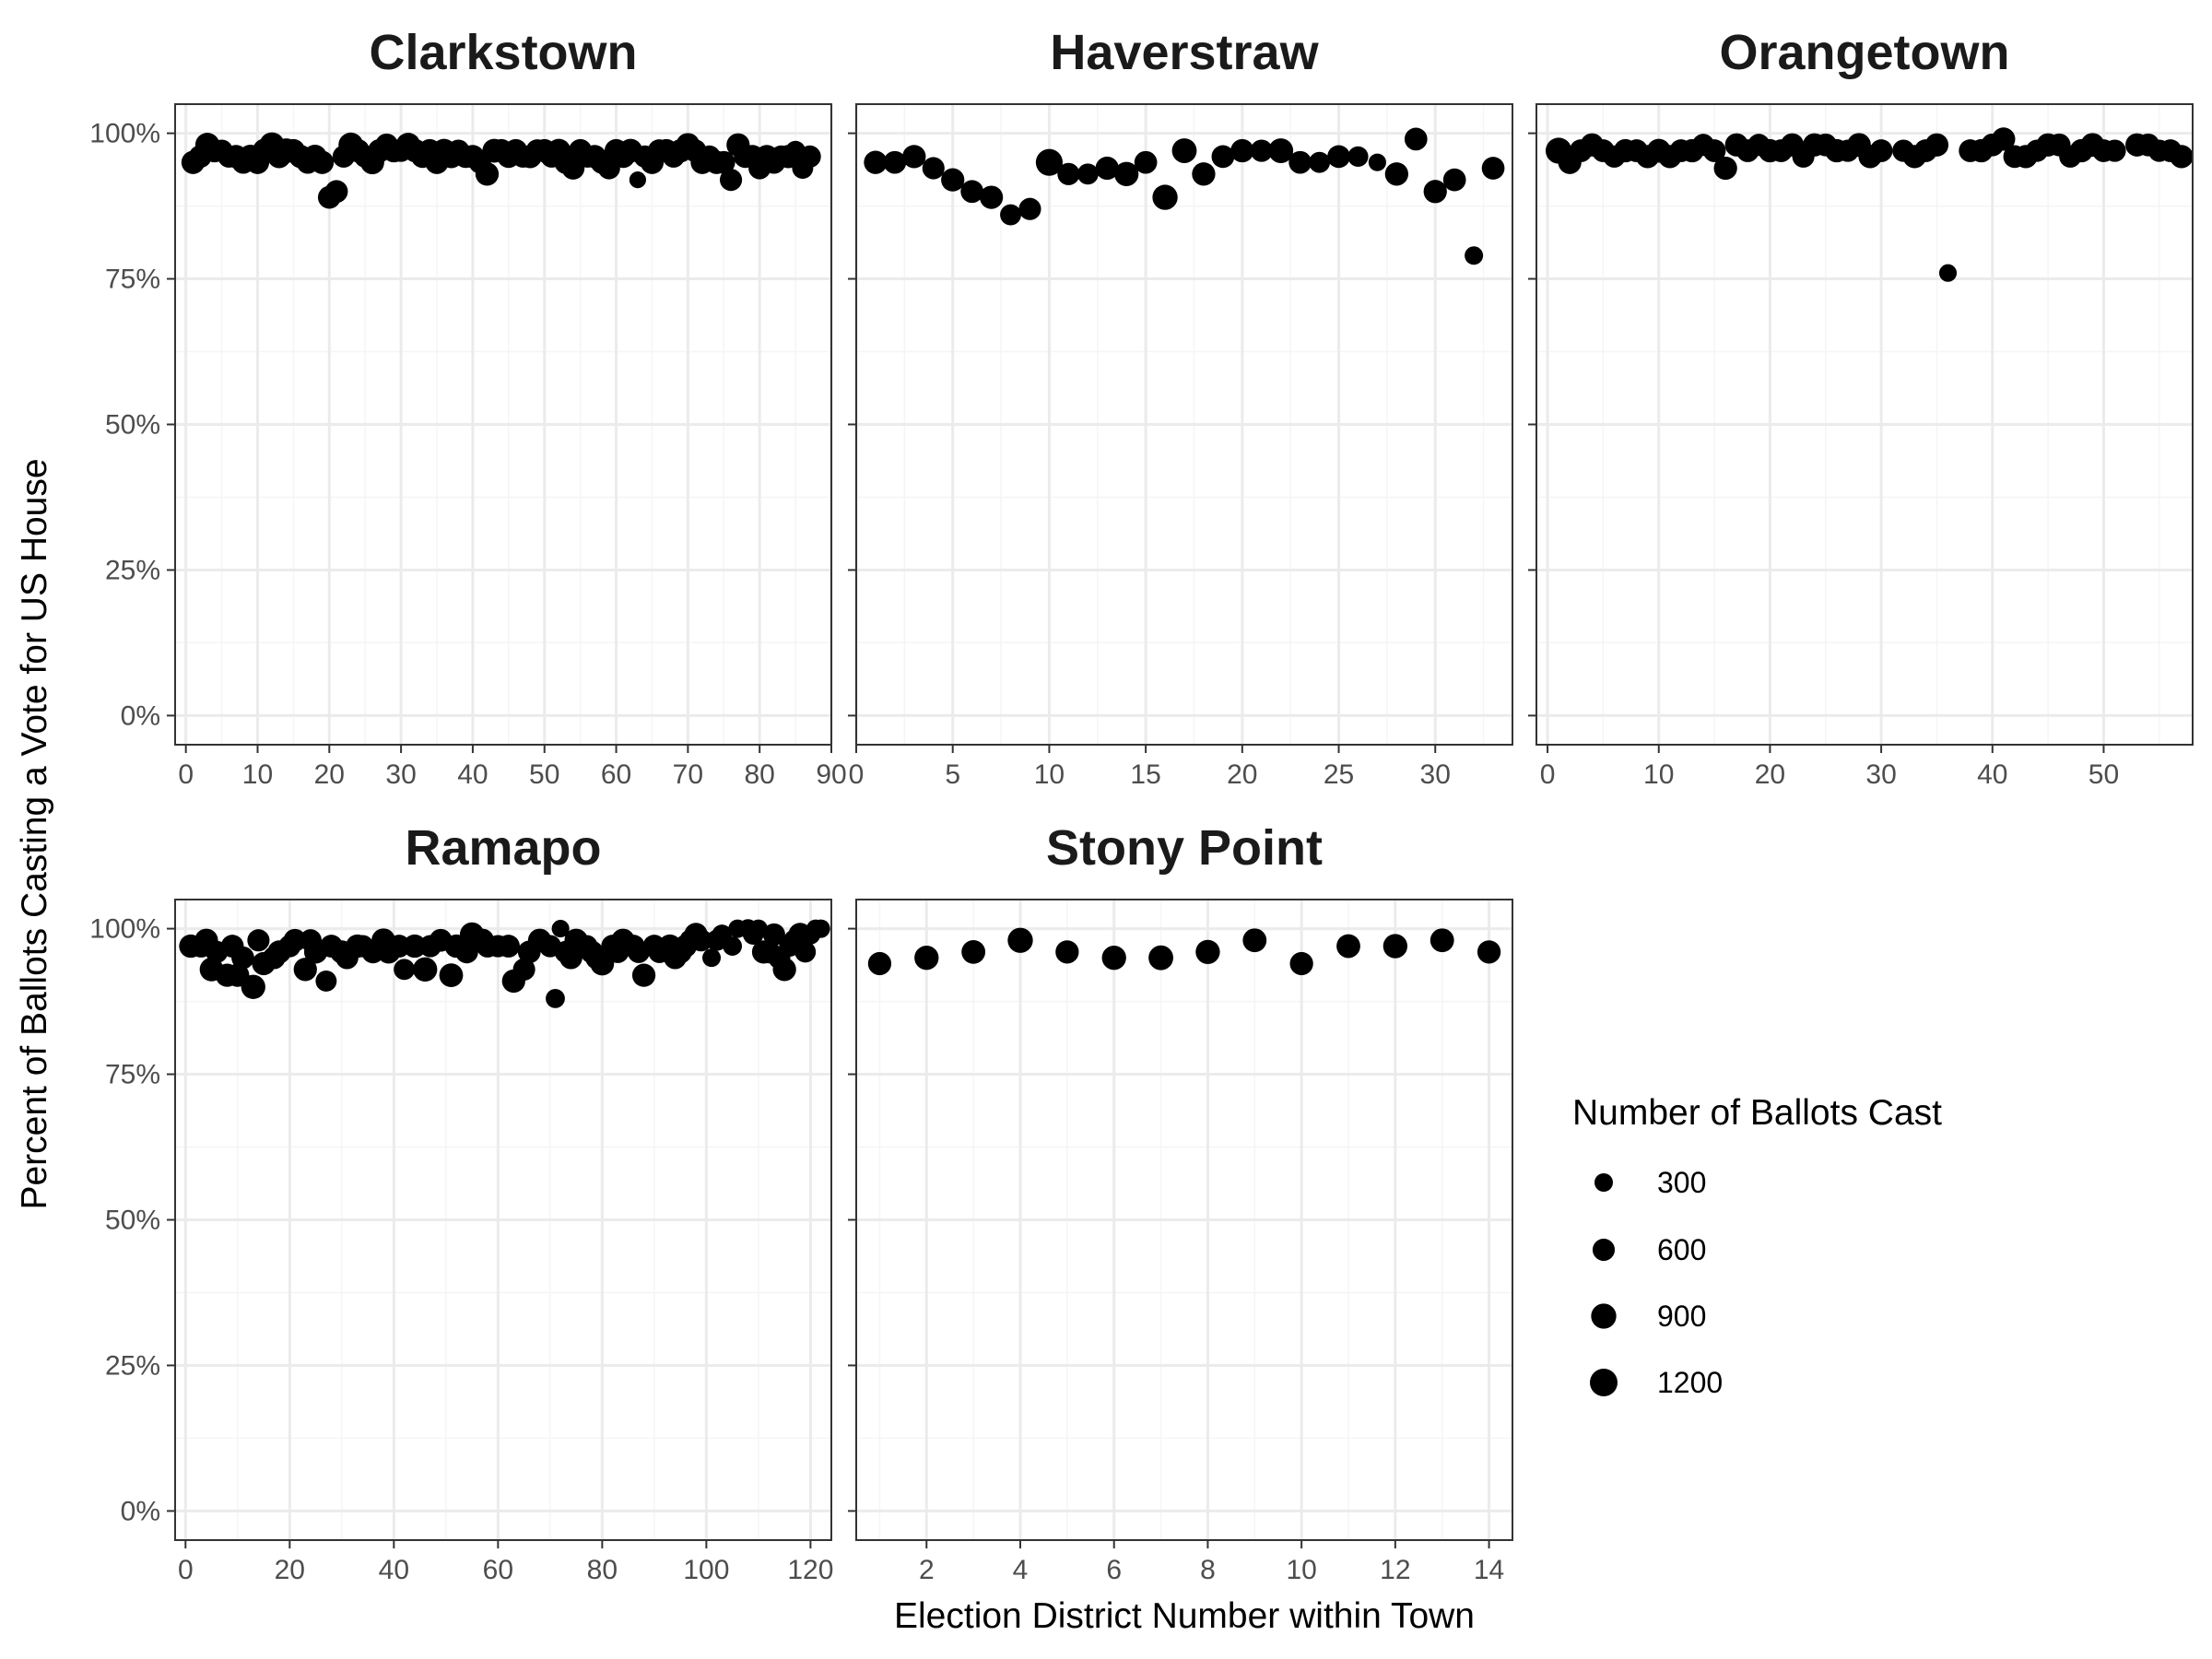 The height and width of the screenshot is (1659, 2212). I want to click on x-axis-title: Election District Number within Town, so click(1184, 1616).